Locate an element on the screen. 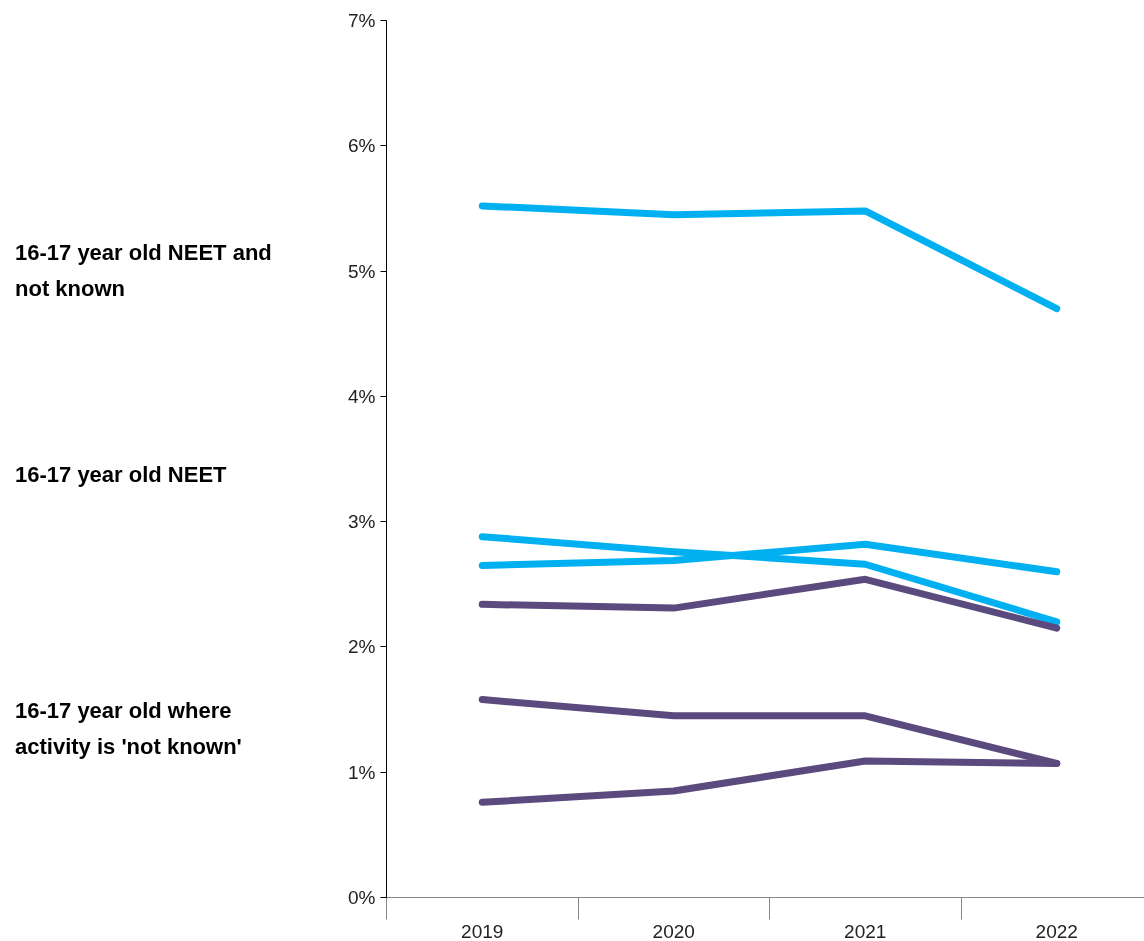 Image resolution: width=1144 pixels, height=941 pixels. y-tick-label: 7% is located at coordinates (362, 20).